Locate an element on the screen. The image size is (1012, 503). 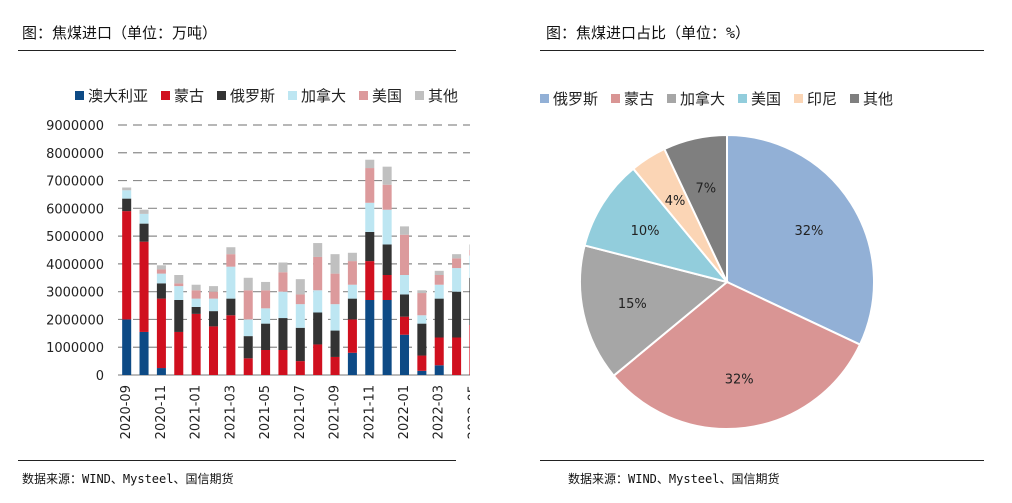
x-tick-label: 2021-07 is located at coordinates (300, 412).